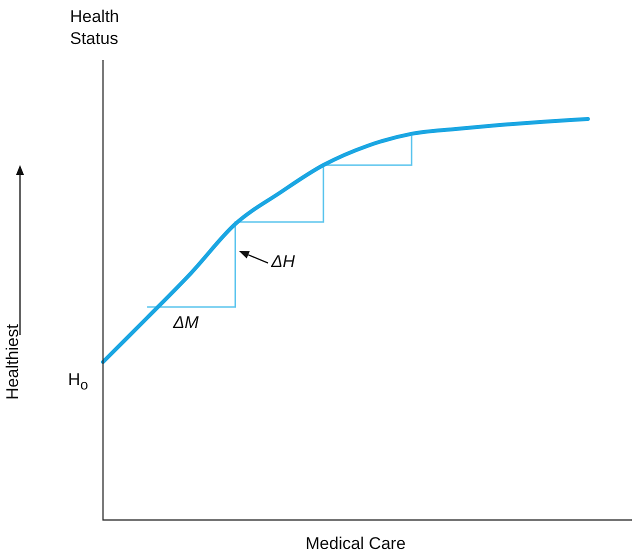 This screenshot has width=637, height=556. Describe the element at coordinates (283, 262) in the screenshot. I see `annotation: ΔH` at that location.